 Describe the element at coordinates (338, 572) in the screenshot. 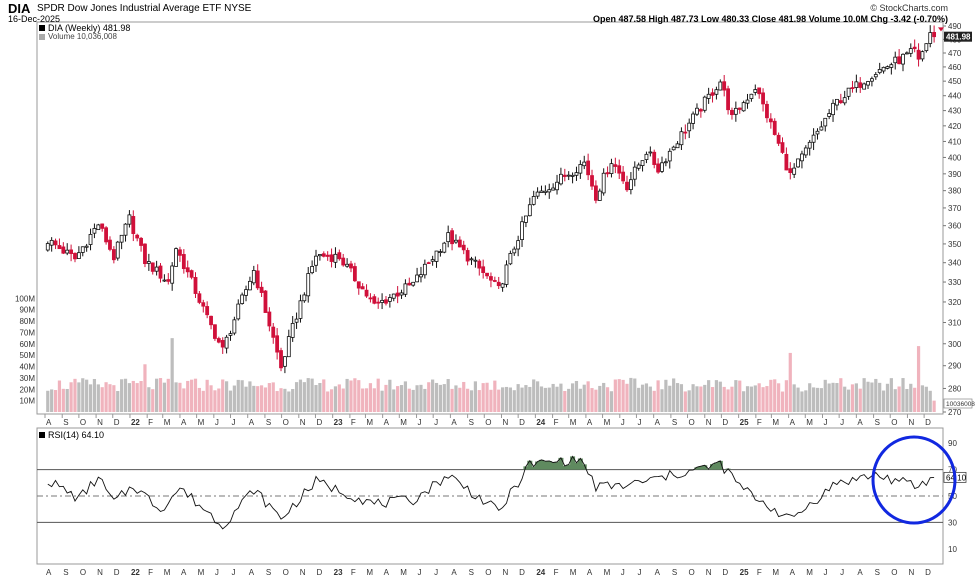

I see `x-label-bottom: 23` at that location.